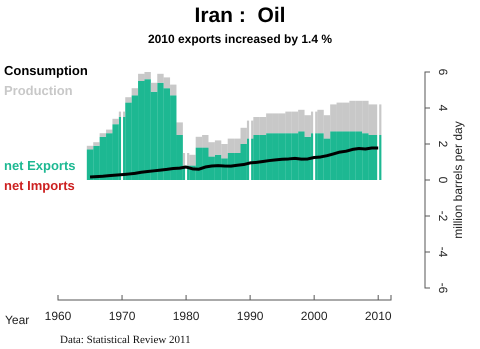  What do you see at coordinates (250, 315) in the screenshot?
I see `x-tick-label: 1990` at bounding box center [250, 315].